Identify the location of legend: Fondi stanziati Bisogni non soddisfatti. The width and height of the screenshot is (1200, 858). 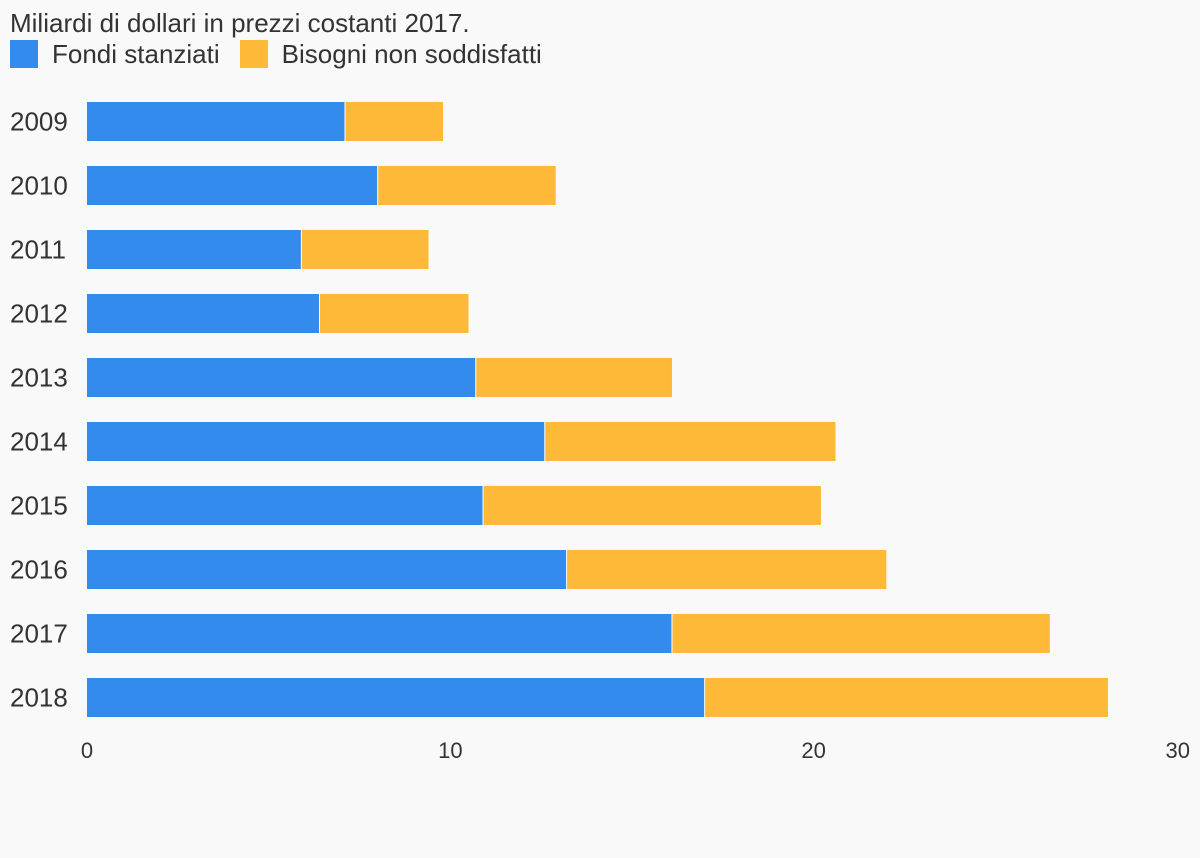
(286, 54).